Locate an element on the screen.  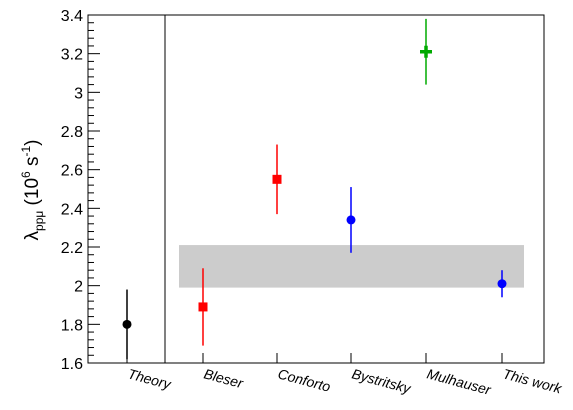
y-tick-label: 2 is located at coordinates (78, 287).